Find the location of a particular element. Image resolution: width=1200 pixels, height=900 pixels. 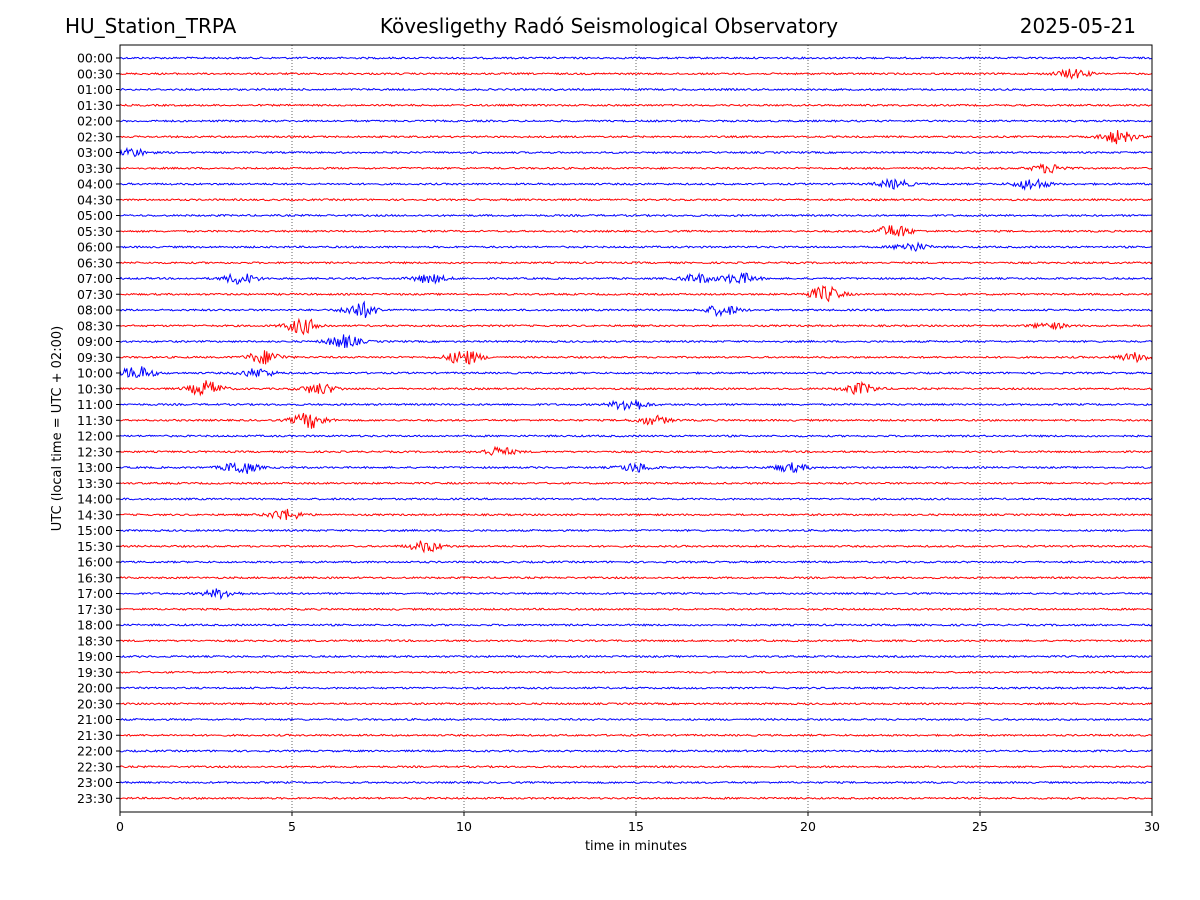

y-tick-label-04:00: 04:00 is located at coordinates (95, 184).